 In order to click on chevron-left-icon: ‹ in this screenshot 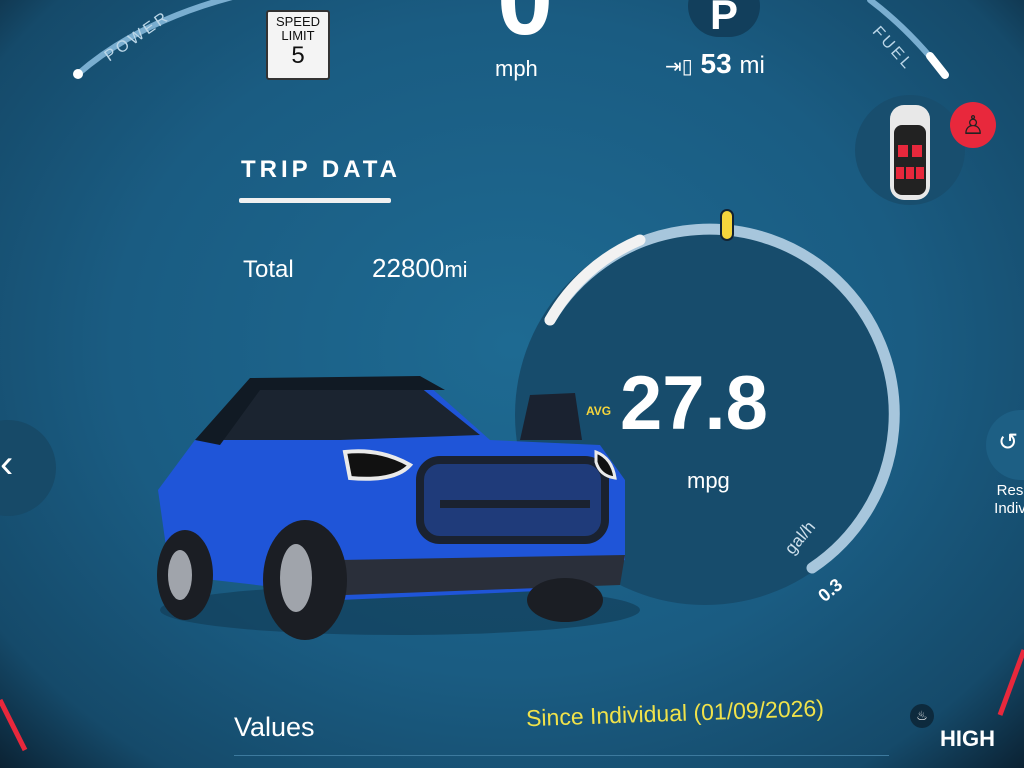, I will do `click(7, 464)`.